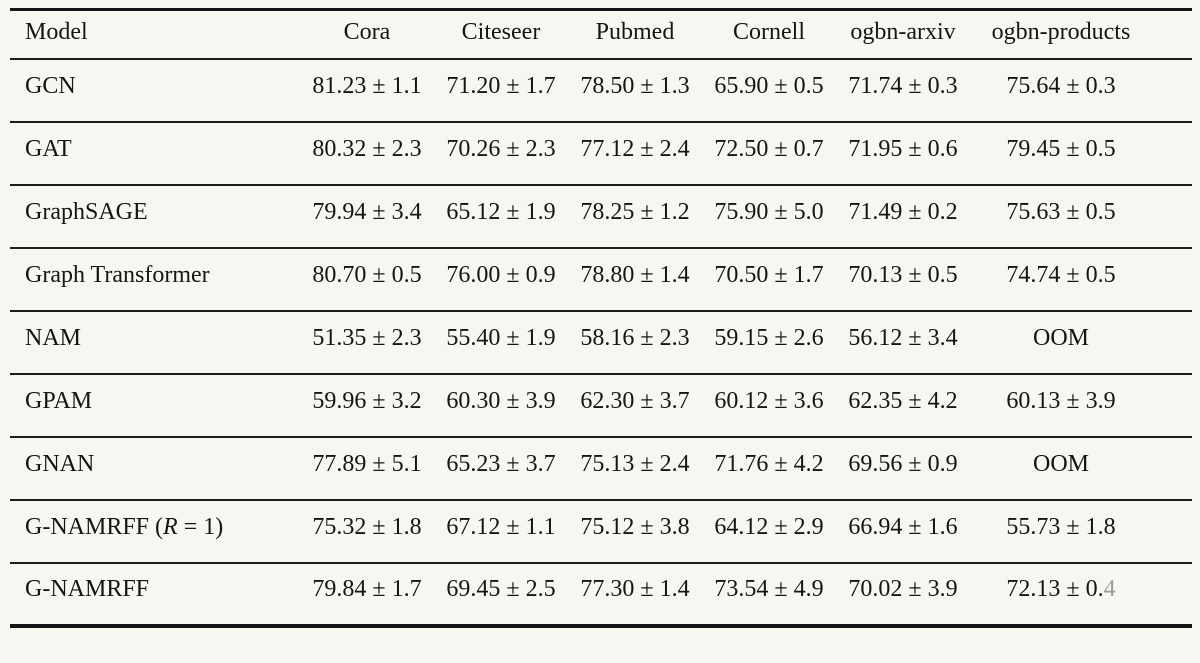  I want to click on value-cell: 78.50 ± 1.3, so click(635, 85).